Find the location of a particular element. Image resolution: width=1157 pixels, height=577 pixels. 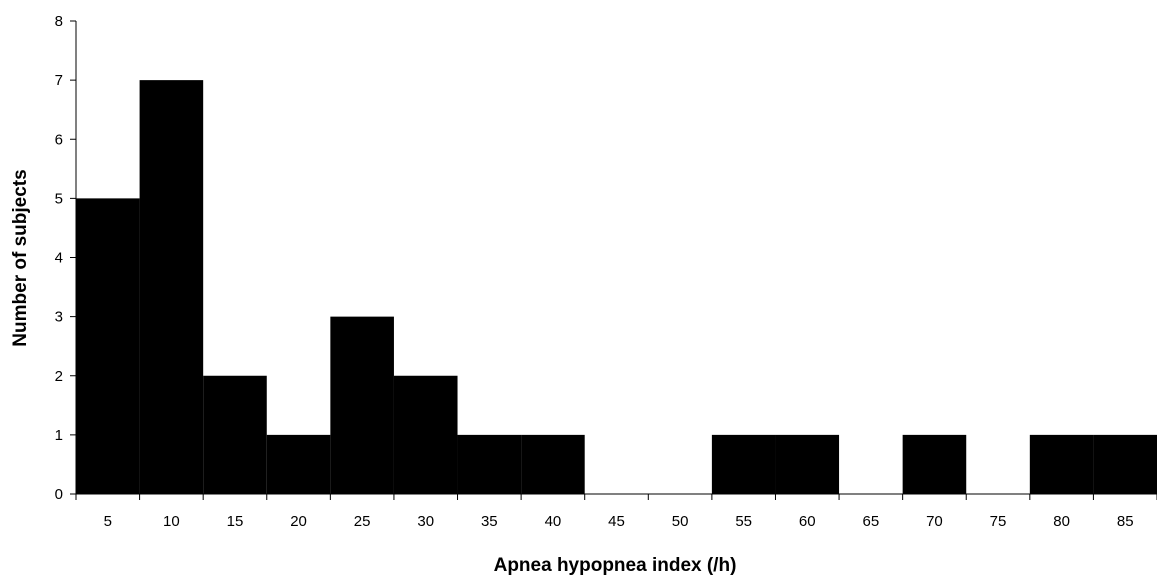

y-tick-label: 4 is located at coordinates (59, 258).